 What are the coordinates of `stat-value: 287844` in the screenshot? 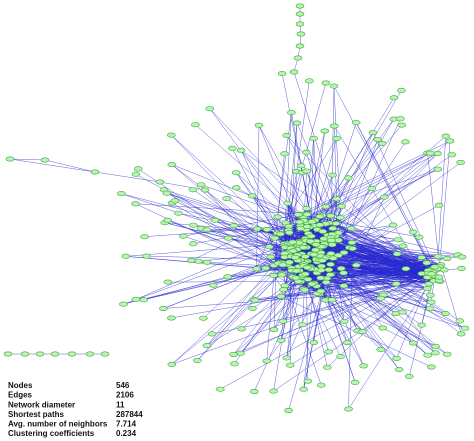 It's located at (129, 414).